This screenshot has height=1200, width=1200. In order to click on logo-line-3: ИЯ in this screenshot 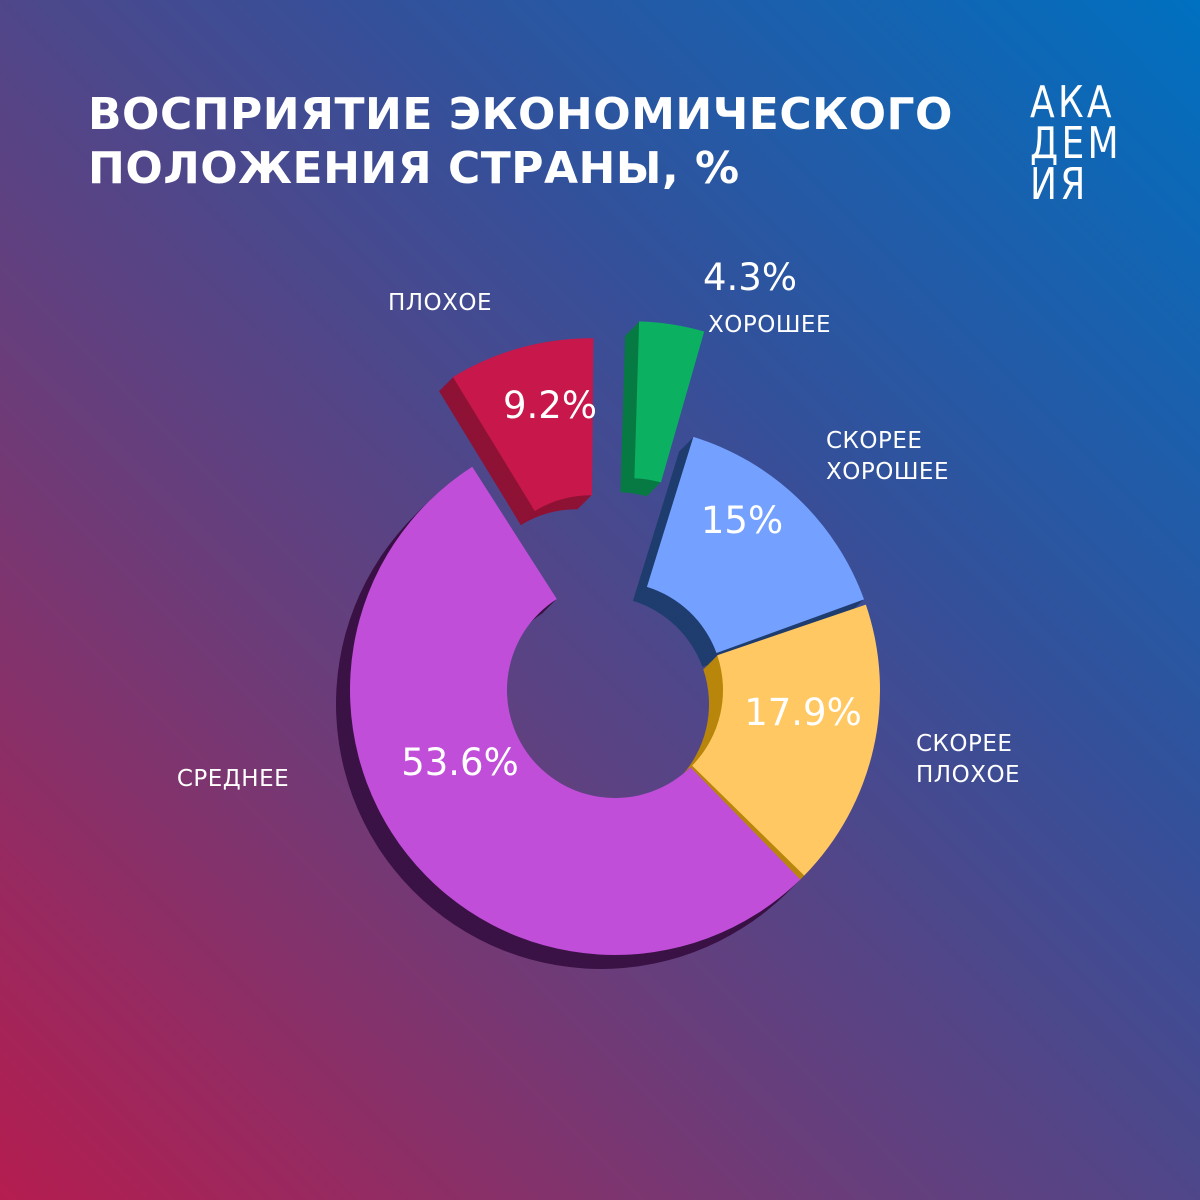, I will do `click(1059, 184)`.